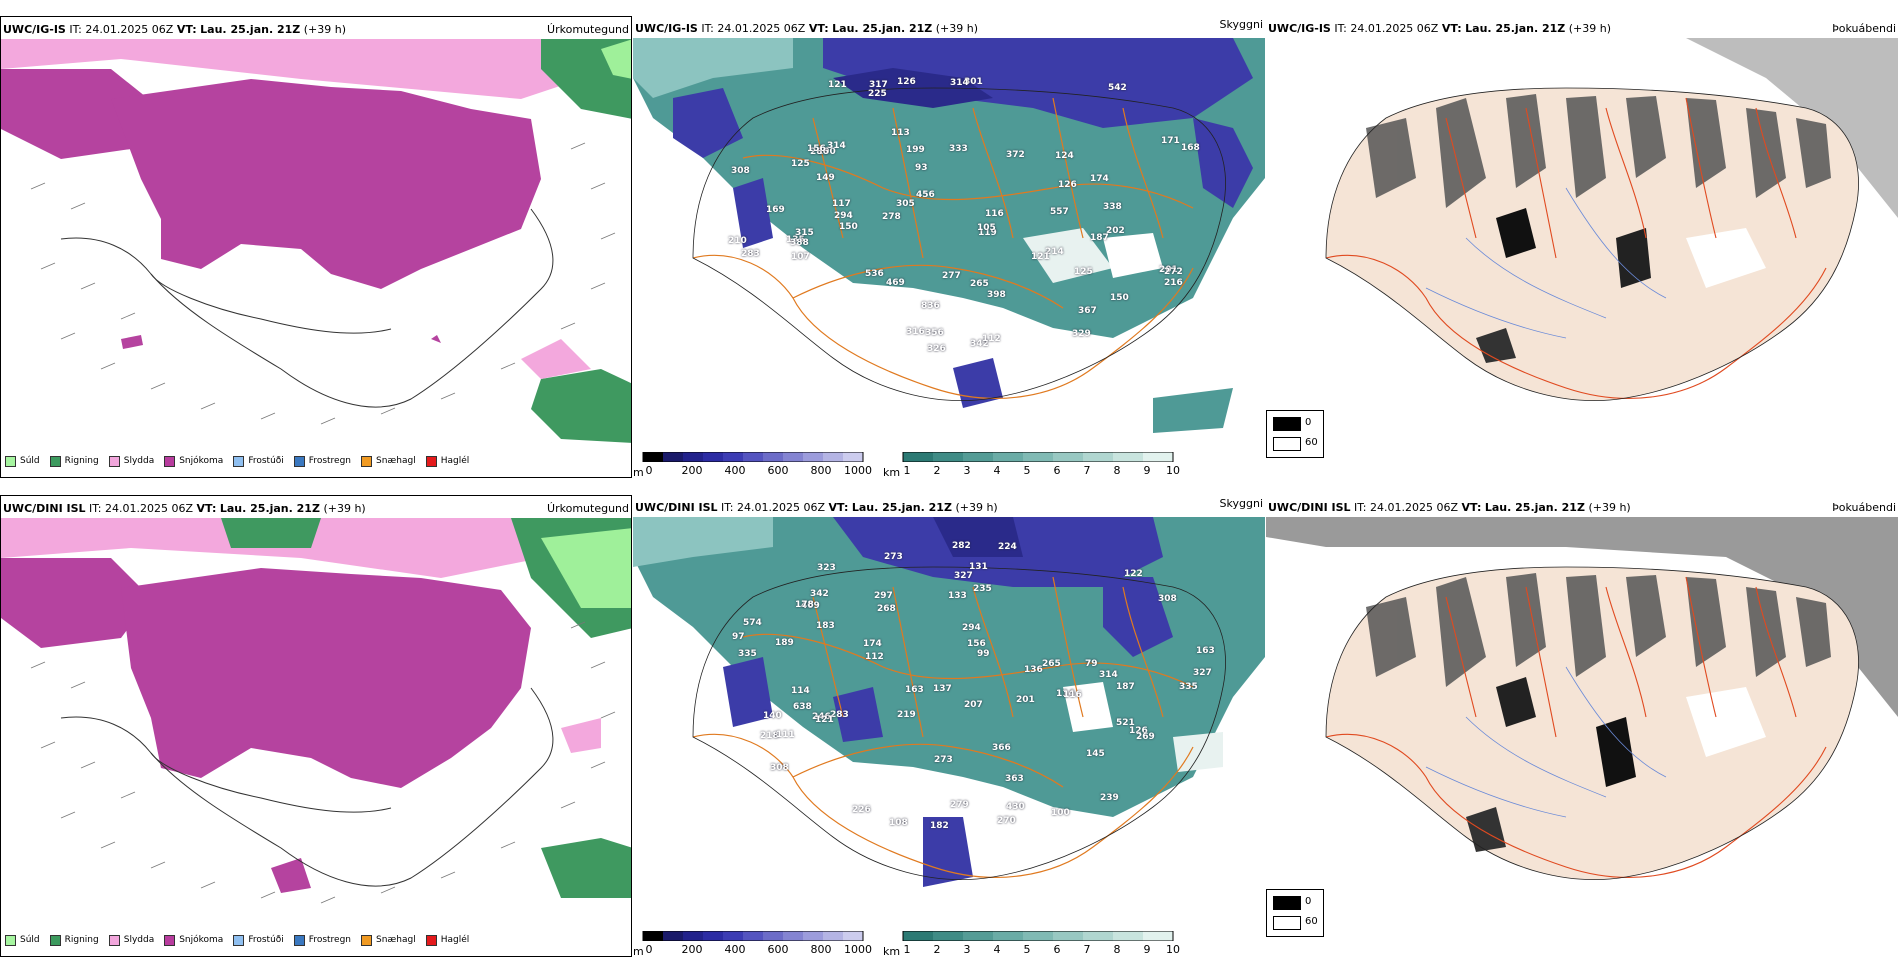  What do you see at coordinates (825, 178) in the screenshot?
I see `spot-value-label: 149` at bounding box center [825, 178].